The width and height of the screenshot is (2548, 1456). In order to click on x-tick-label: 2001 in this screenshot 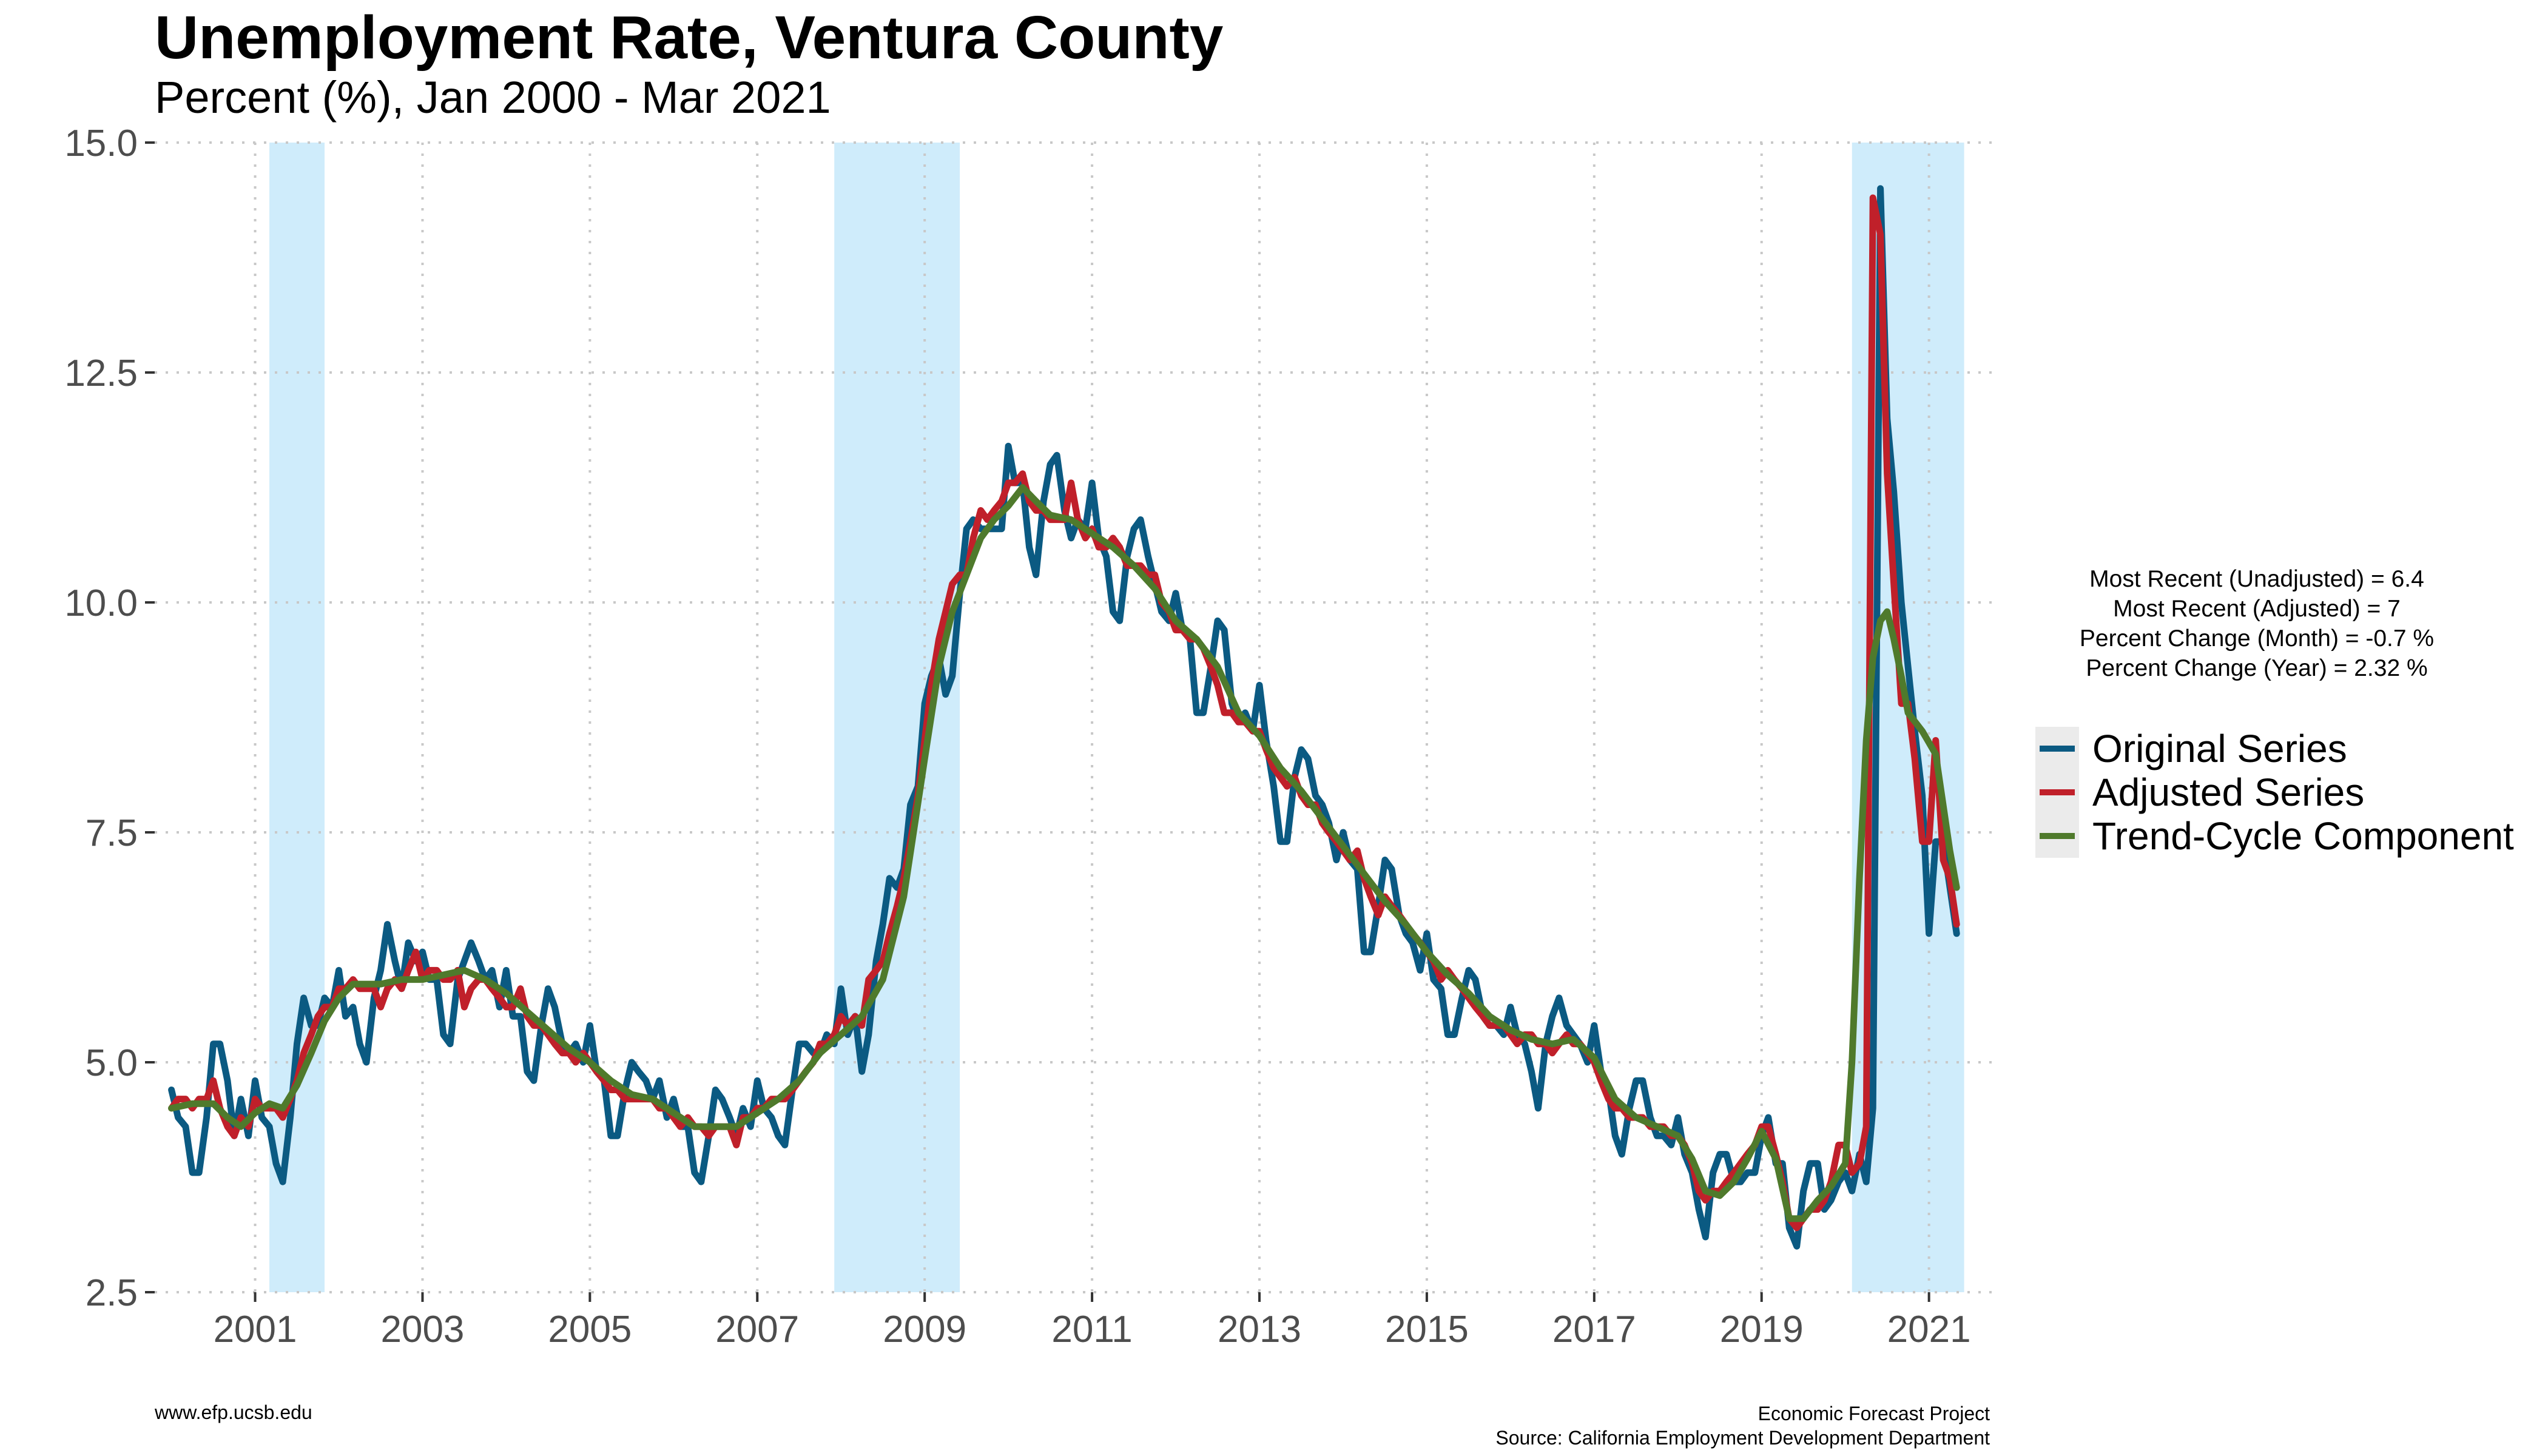, I will do `click(255, 1329)`.